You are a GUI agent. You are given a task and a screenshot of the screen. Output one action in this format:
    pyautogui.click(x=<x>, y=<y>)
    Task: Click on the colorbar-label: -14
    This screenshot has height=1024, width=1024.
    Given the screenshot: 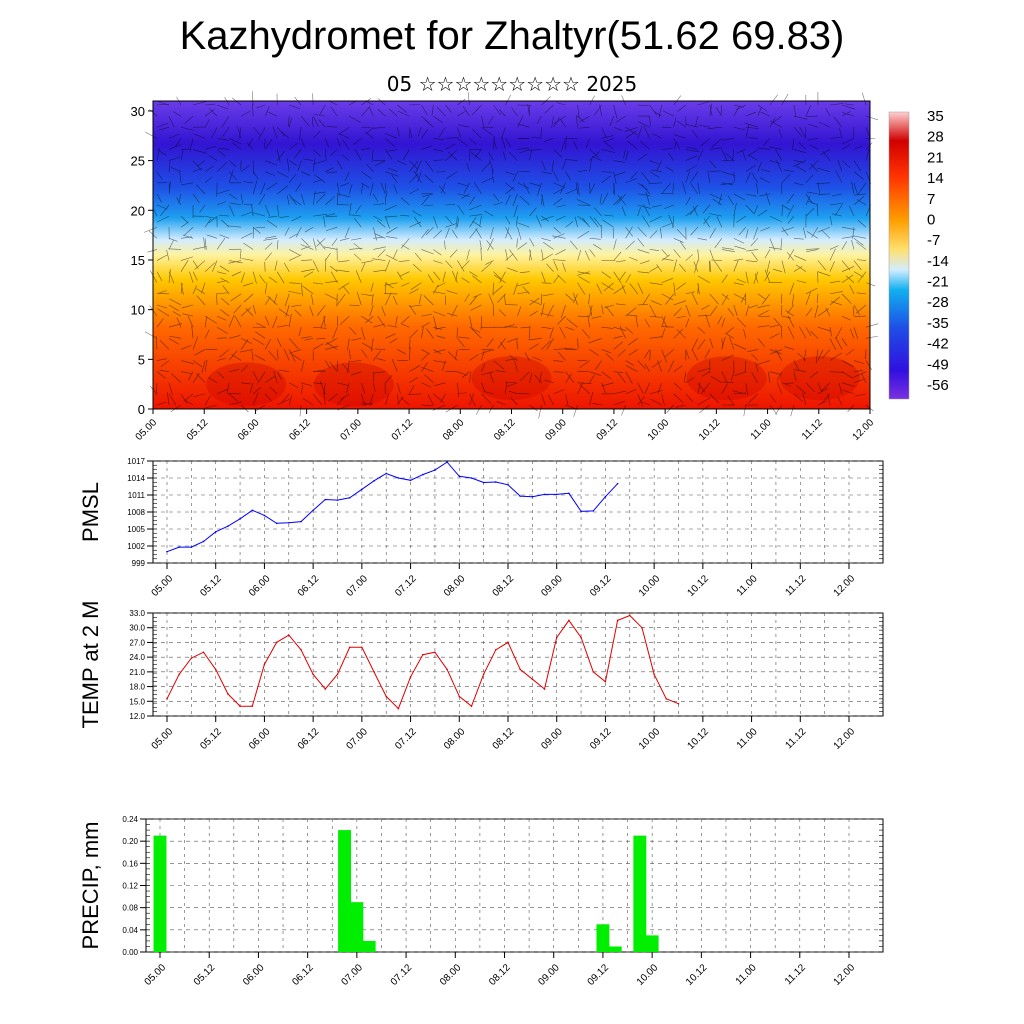 What is the action you would take?
    pyautogui.click(x=938, y=261)
    